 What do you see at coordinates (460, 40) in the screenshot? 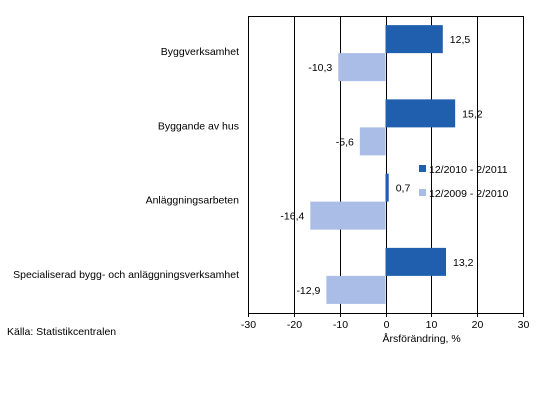
I see `data-label: 12,5` at bounding box center [460, 40].